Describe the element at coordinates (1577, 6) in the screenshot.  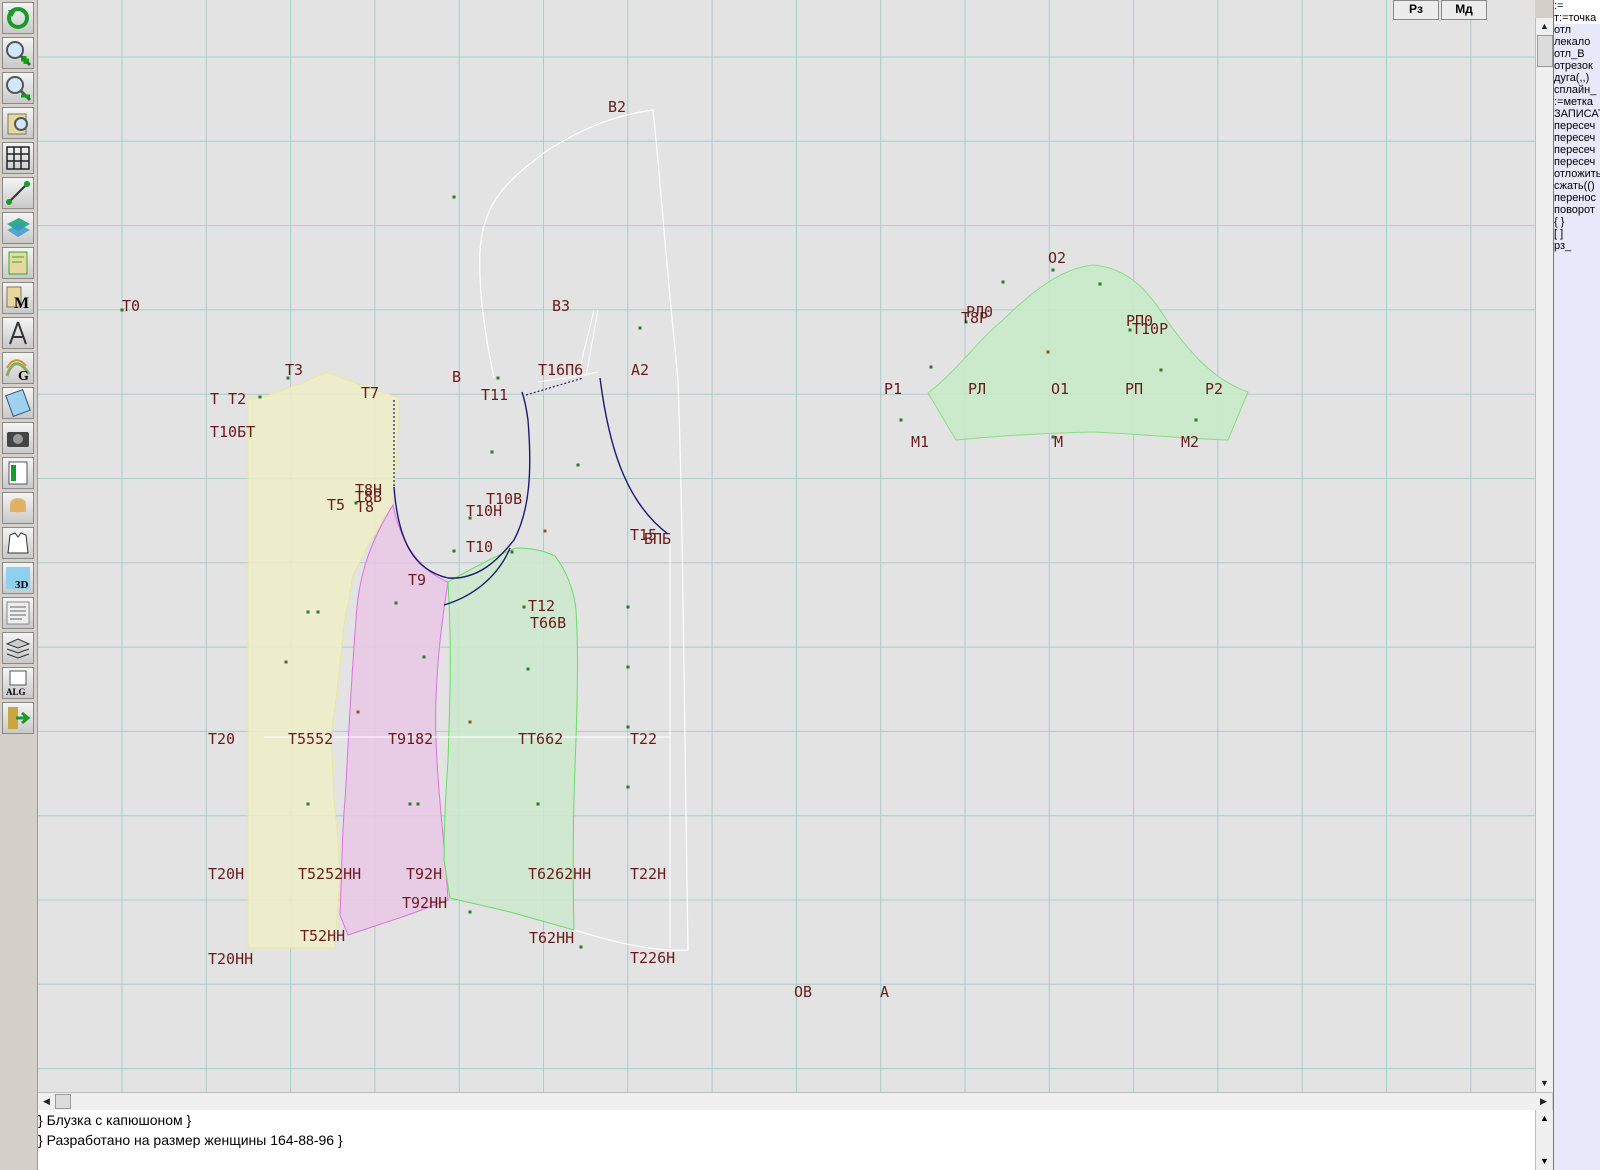
I see `command-item: :=` at that location.